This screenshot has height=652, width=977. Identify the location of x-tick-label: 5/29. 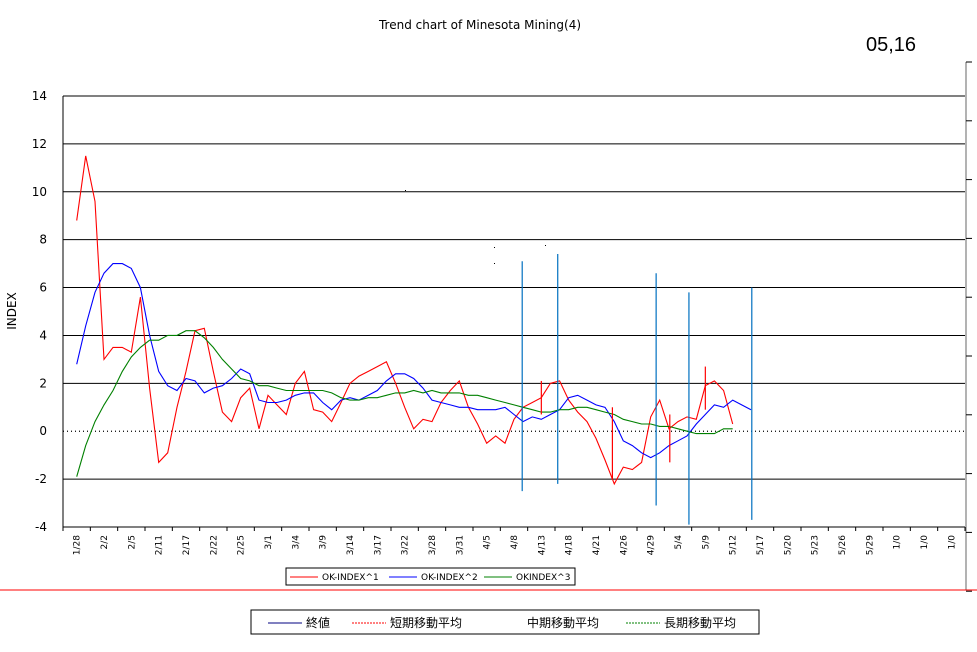
(870, 545).